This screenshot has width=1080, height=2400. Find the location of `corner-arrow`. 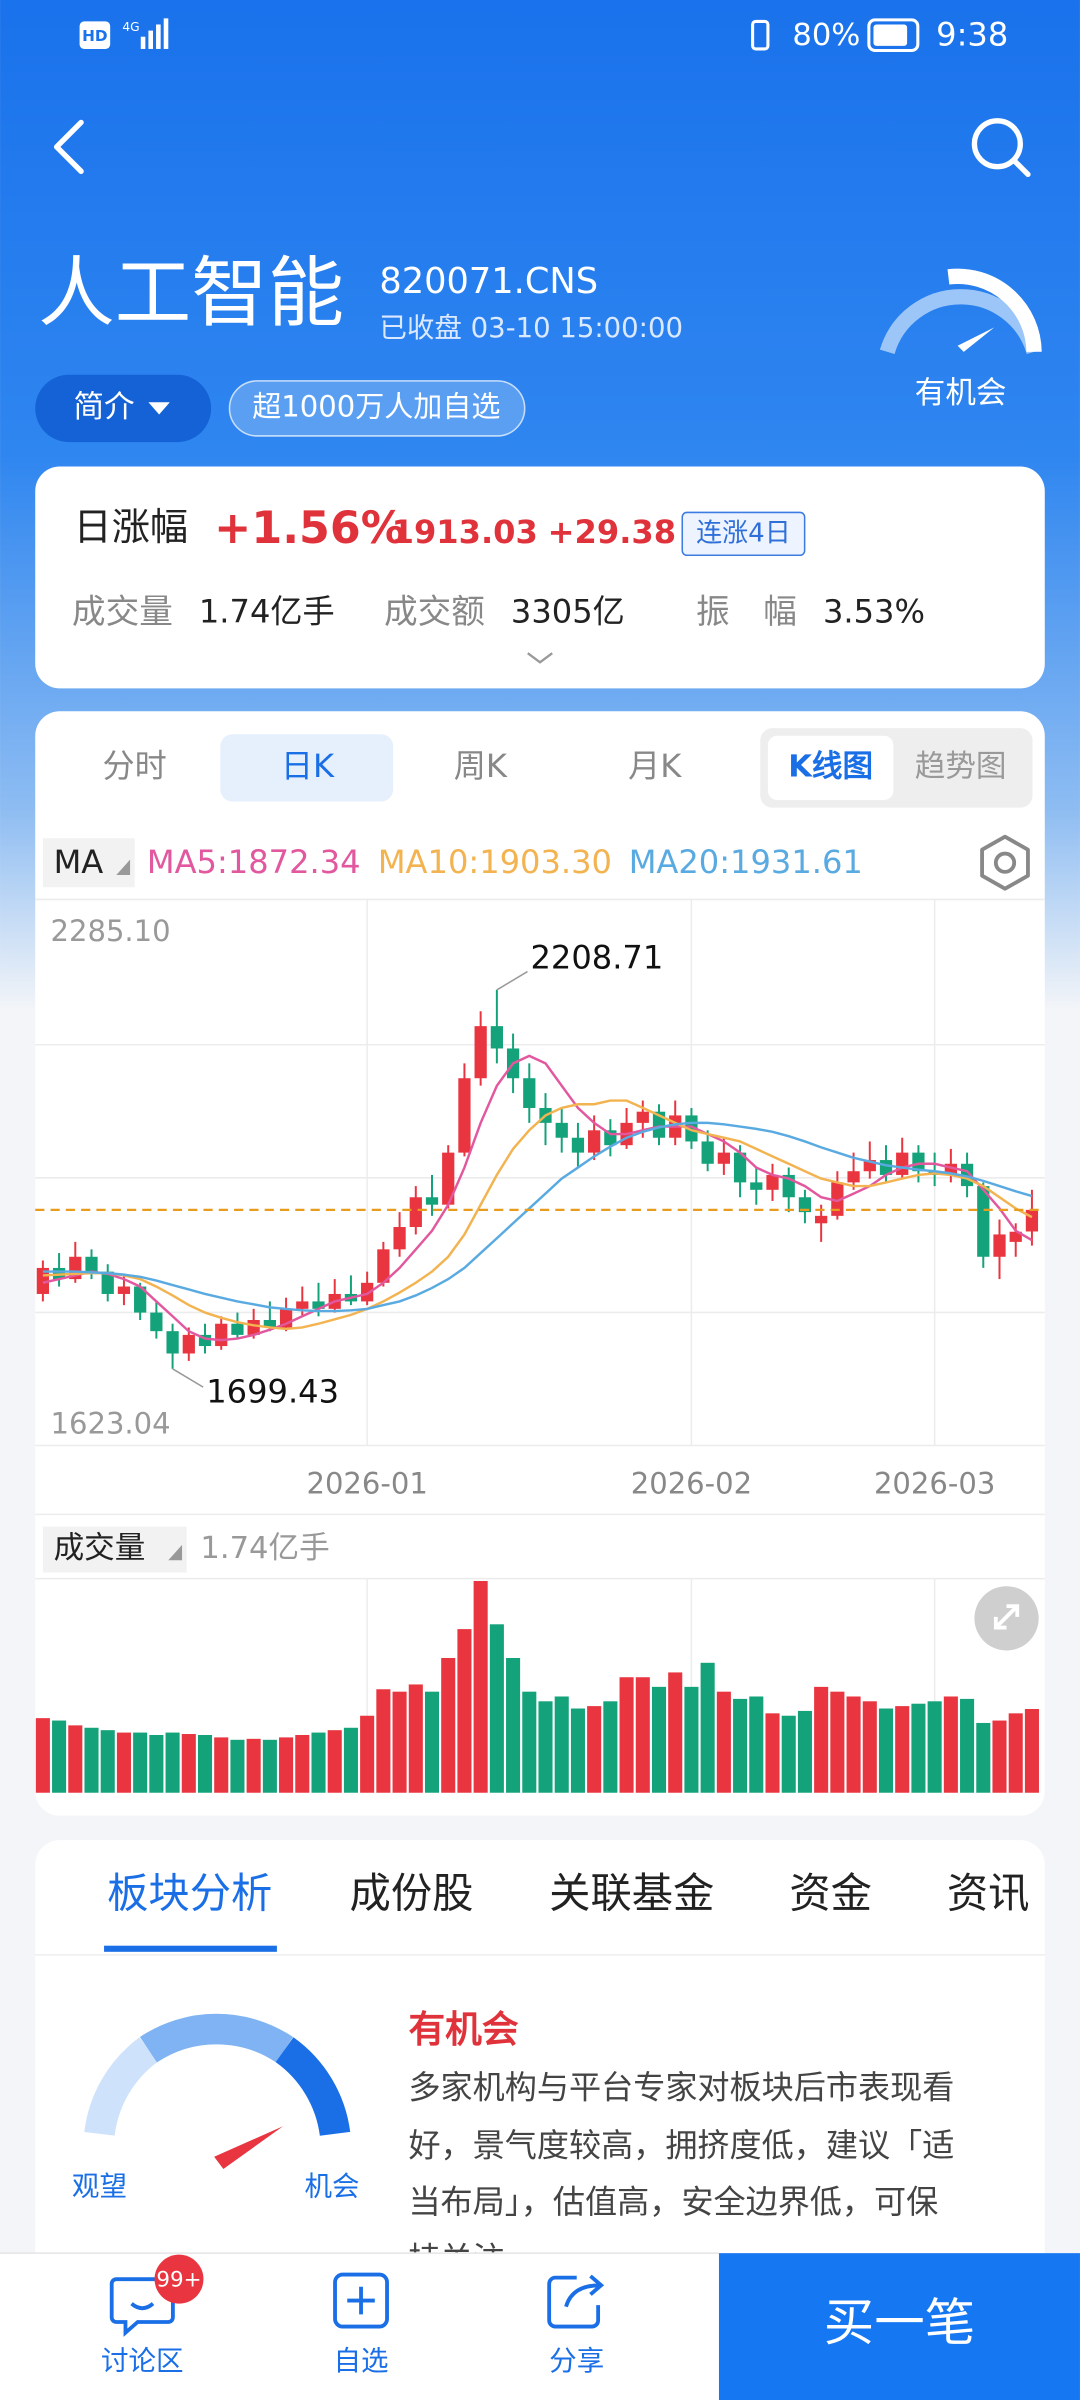

corner-arrow is located at coordinates (123, 867).